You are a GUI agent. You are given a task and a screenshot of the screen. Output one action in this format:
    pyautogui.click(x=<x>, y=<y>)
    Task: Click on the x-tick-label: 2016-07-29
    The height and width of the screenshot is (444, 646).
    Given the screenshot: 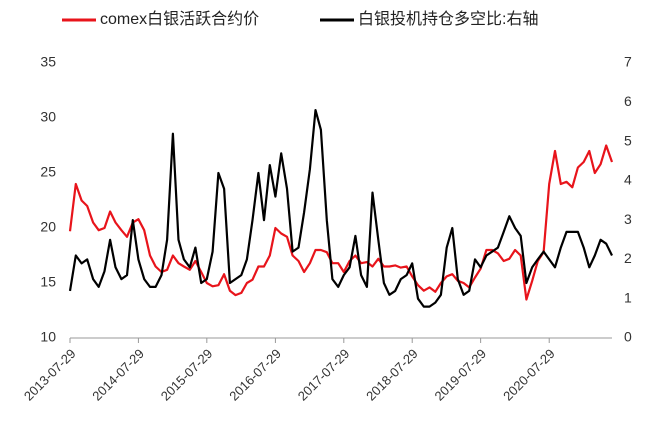 What is the action you would take?
    pyautogui.click(x=255, y=375)
    